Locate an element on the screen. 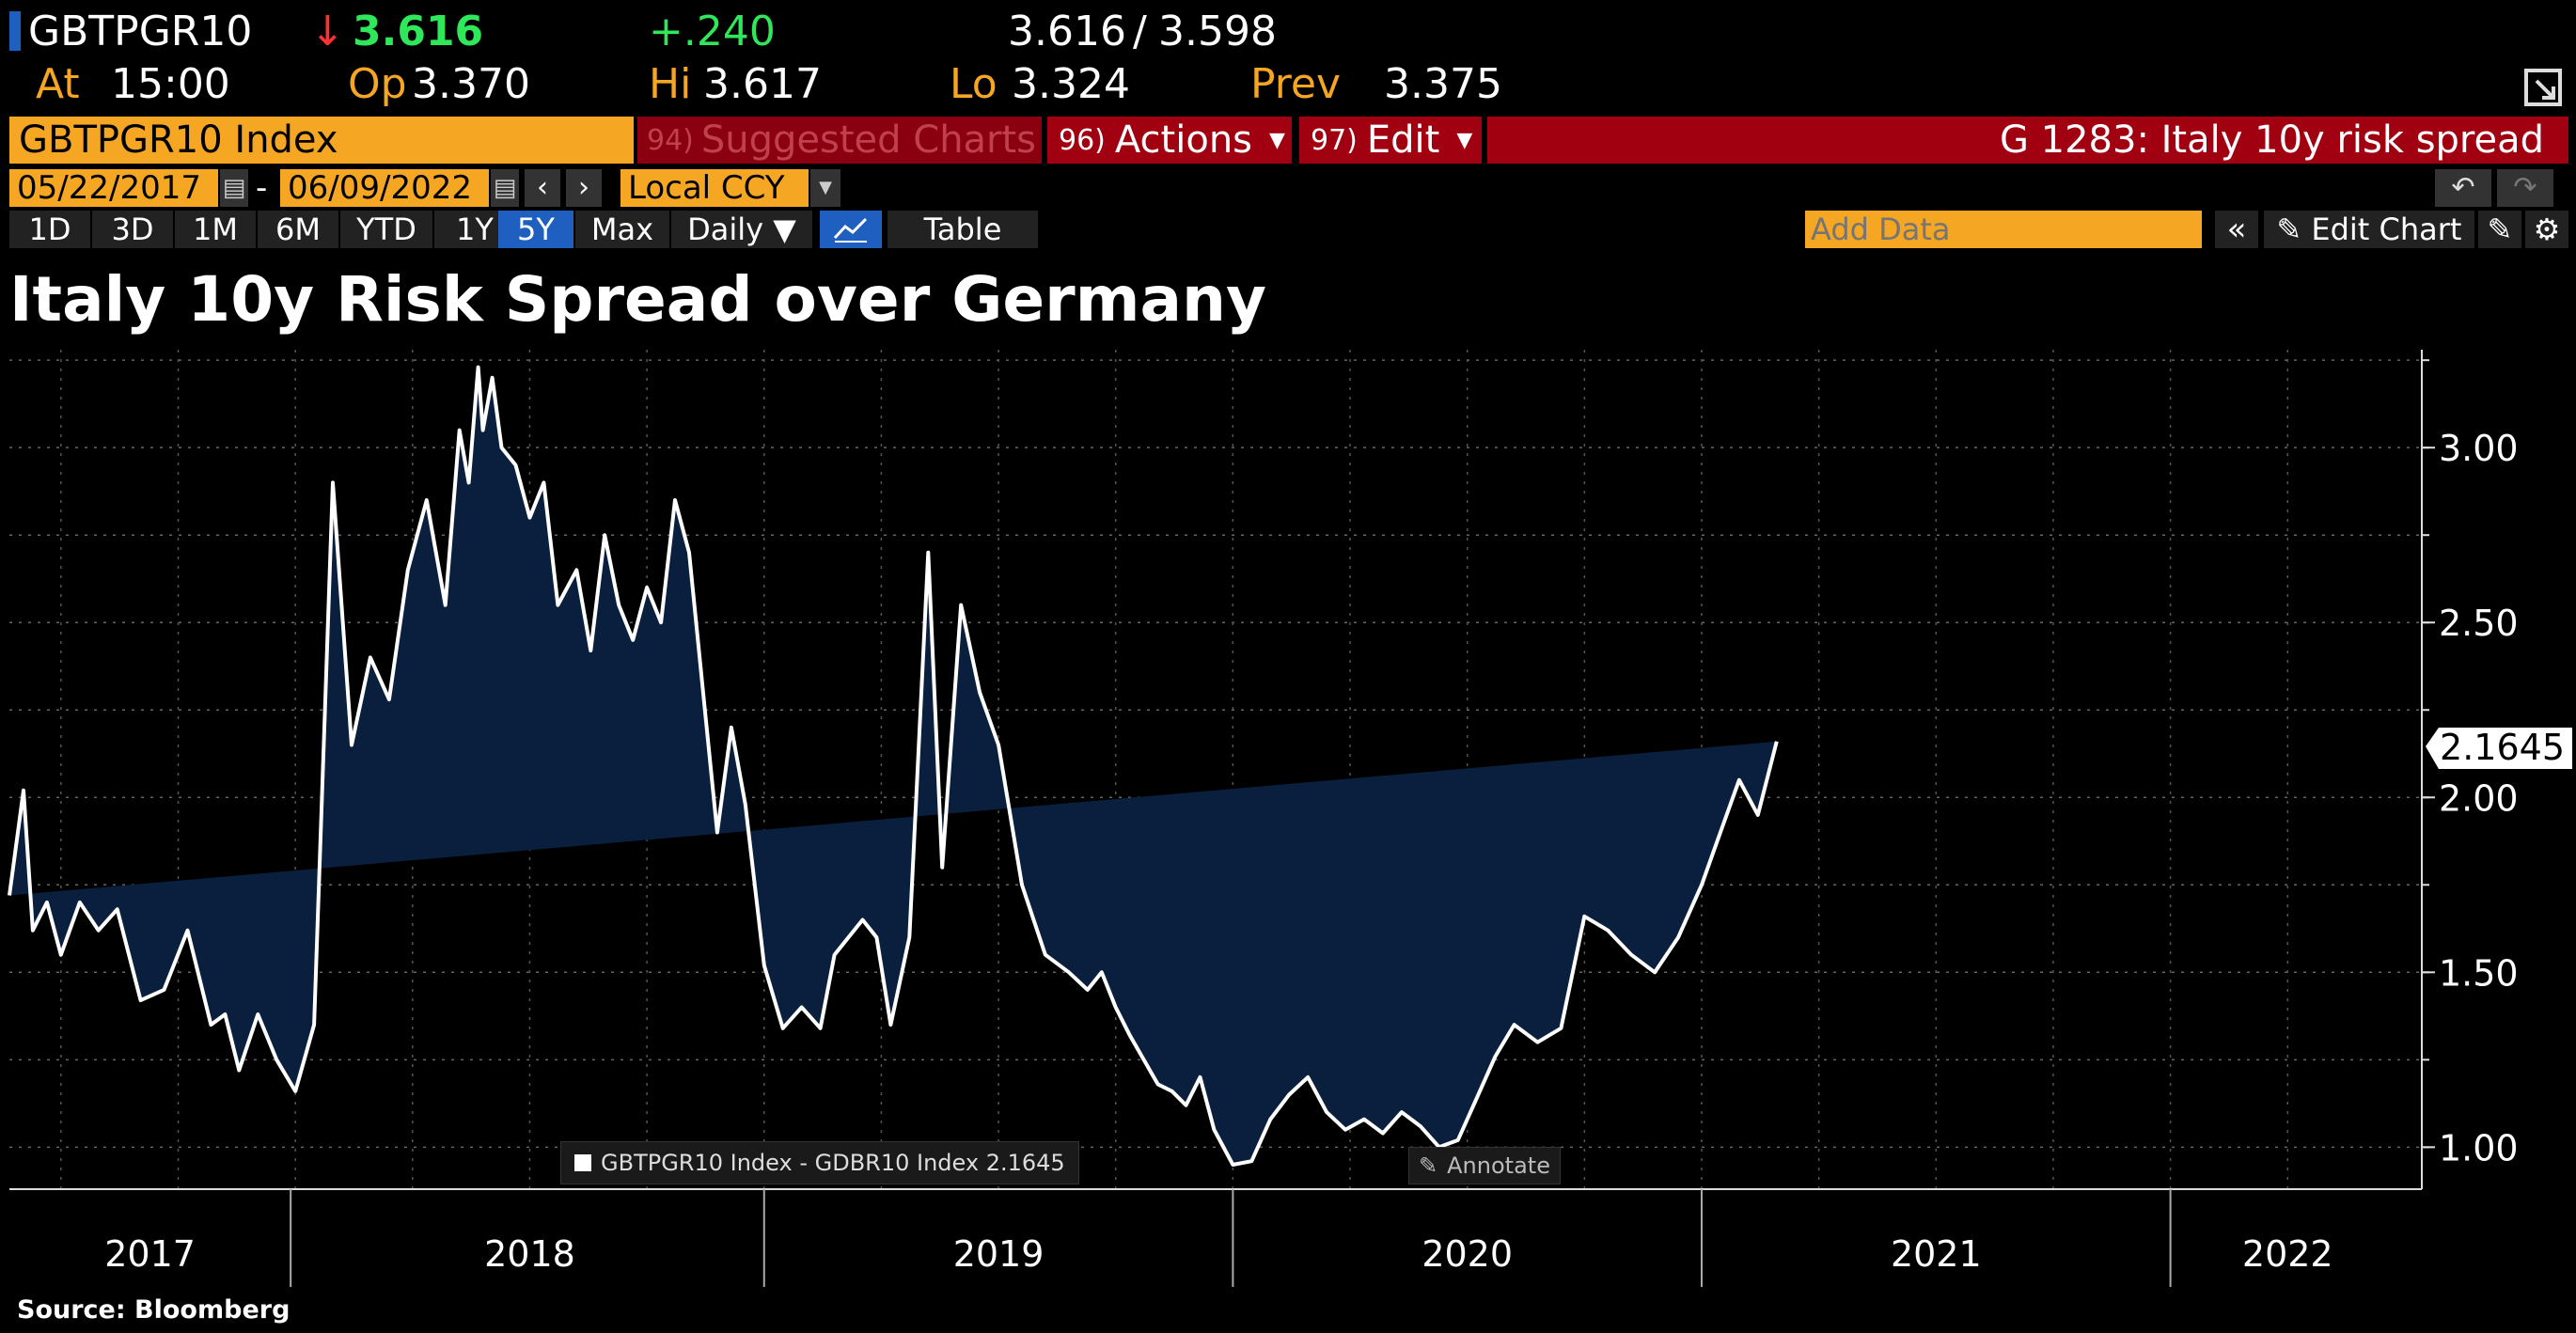 The height and width of the screenshot is (1333, 2576). range-3d: 3D is located at coordinates (132, 229).